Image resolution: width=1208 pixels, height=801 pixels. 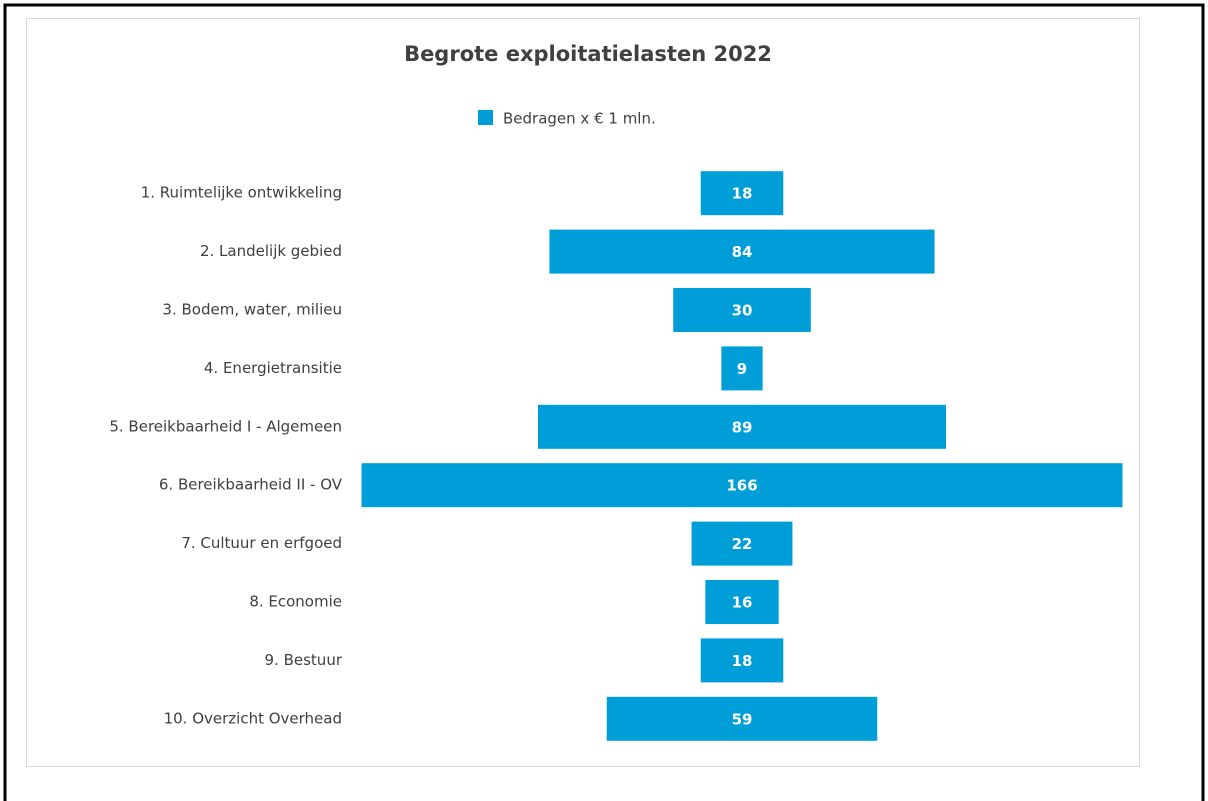 I want to click on data-label: 22, so click(x=742, y=544).